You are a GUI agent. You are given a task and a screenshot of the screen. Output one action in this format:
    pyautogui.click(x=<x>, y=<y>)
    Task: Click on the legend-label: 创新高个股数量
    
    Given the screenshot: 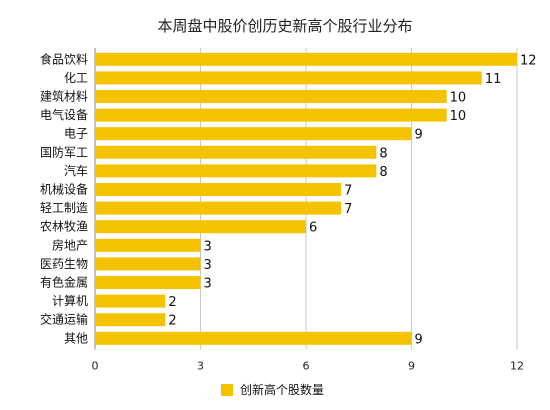 What is the action you would take?
    pyautogui.click(x=282, y=389)
    